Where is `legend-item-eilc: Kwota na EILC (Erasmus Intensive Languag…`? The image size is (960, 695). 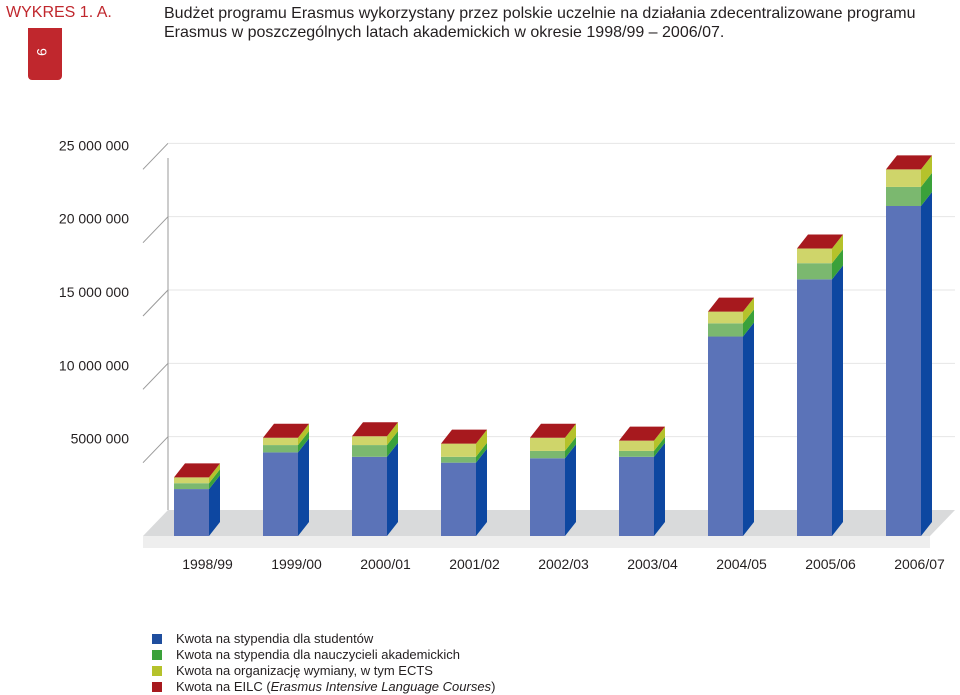
legend-item-eilc: Kwota na EILC (Erasmus Intensive Languag… is located at coordinates (323, 687).